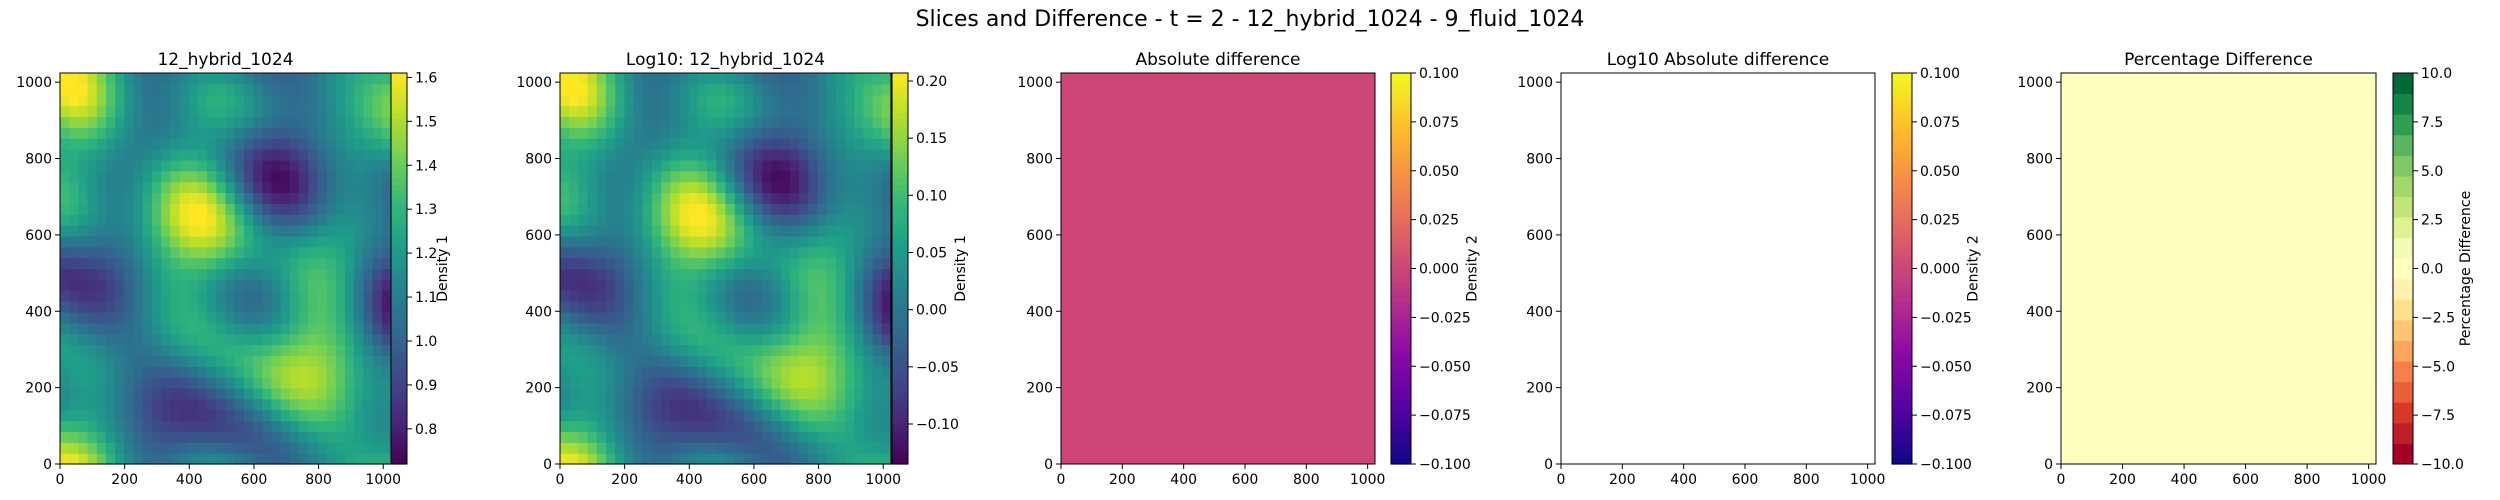 The width and height of the screenshot is (2500, 500). What do you see at coordinates (2218, 268) in the screenshot?
I see `axes-frame` at bounding box center [2218, 268].